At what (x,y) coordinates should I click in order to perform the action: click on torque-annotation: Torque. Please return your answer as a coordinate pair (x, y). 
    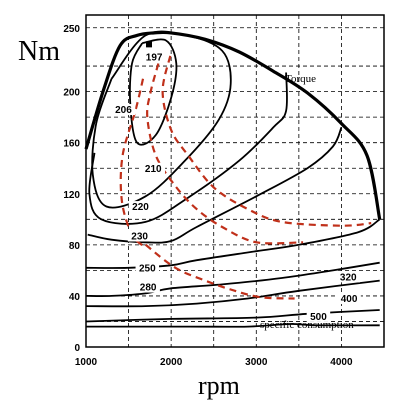
    Looking at the image, I should click on (300, 79).